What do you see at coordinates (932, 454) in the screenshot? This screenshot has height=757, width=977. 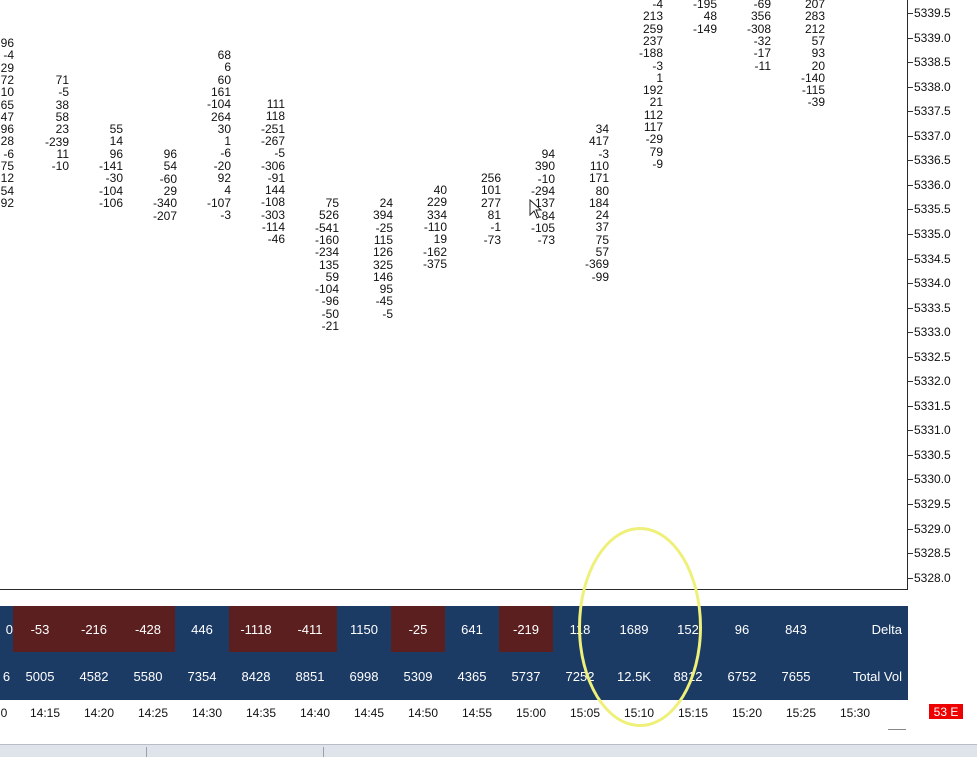 I see `price-label: 5330.5` at bounding box center [932, 454].